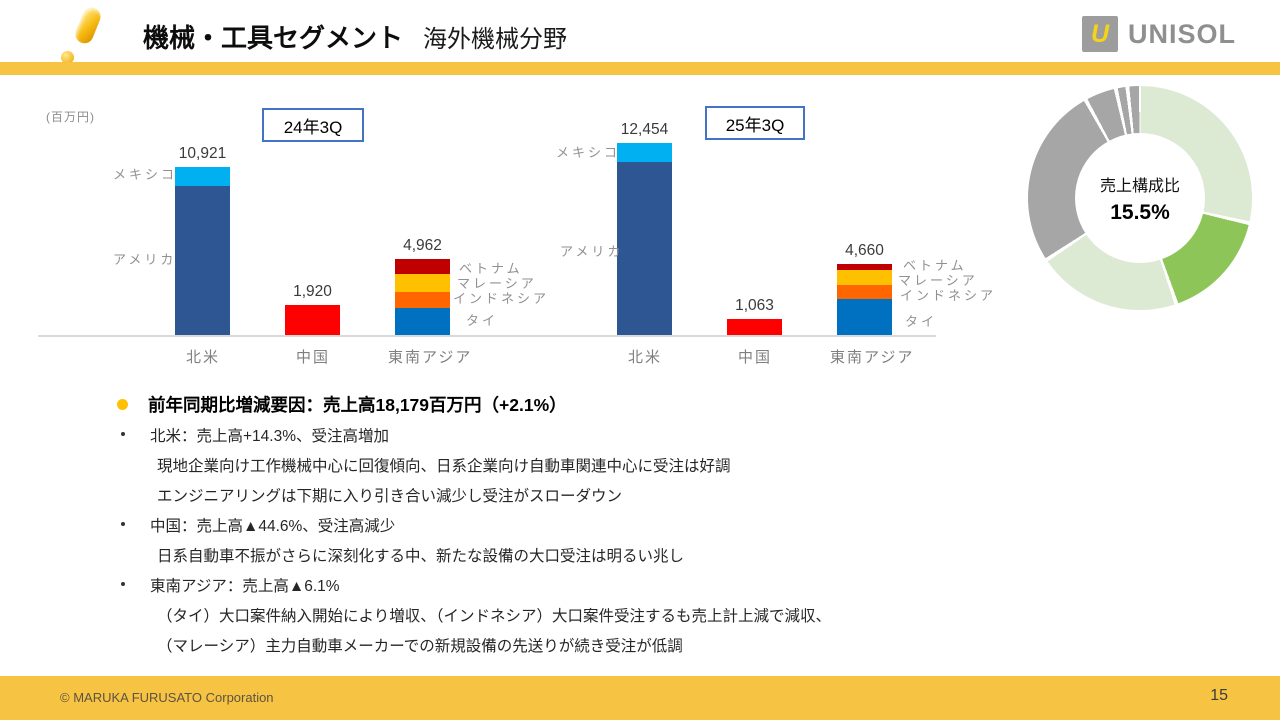 The height and width of the screenshot is (720, 1280). Describe the element at coordinates (1219, 695) in the screenshot. I see `page-number: 15` at that location.